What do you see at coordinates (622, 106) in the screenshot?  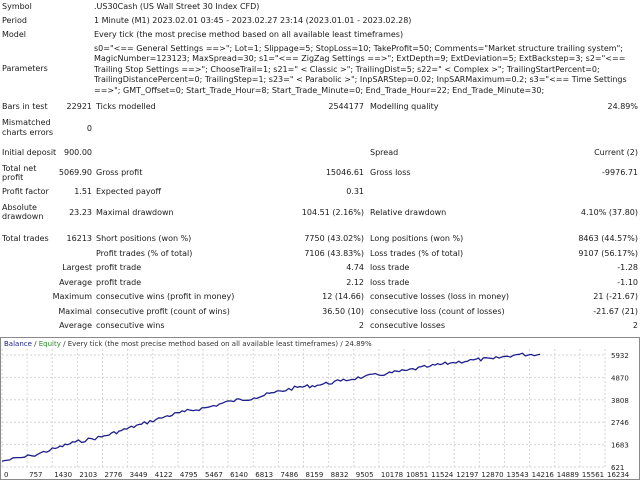 I see `quality-value: 24.89%` at bounding box center [622, 106].